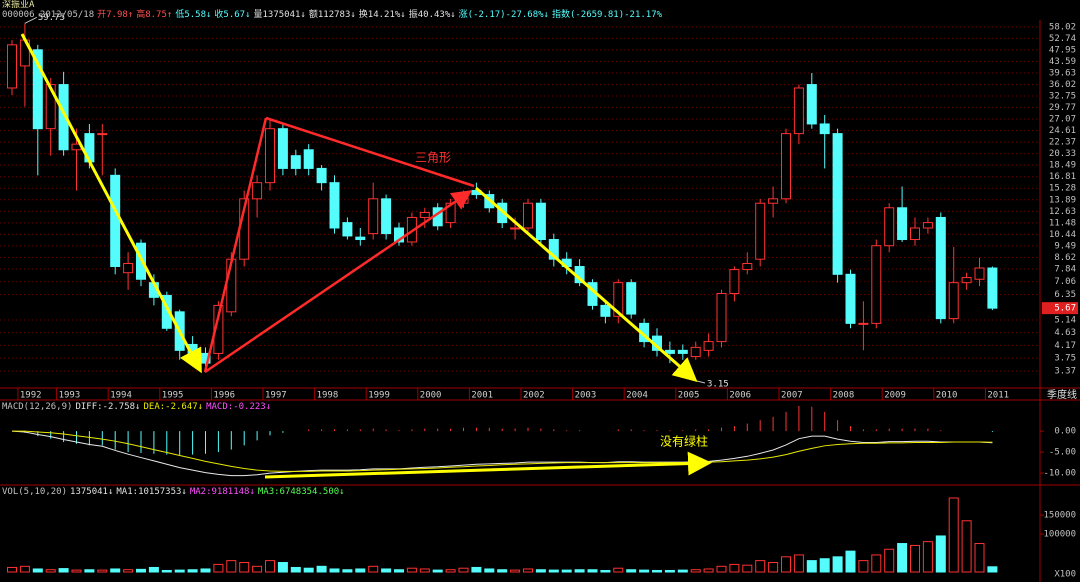  Describe the element at coordinates (1059, 516) in the screenshot. I see `y-tick-label: 150000` at that location.